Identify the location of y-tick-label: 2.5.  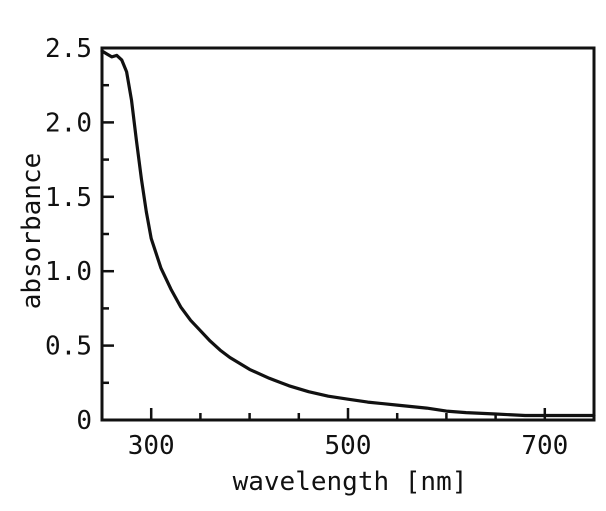
(68, 49).